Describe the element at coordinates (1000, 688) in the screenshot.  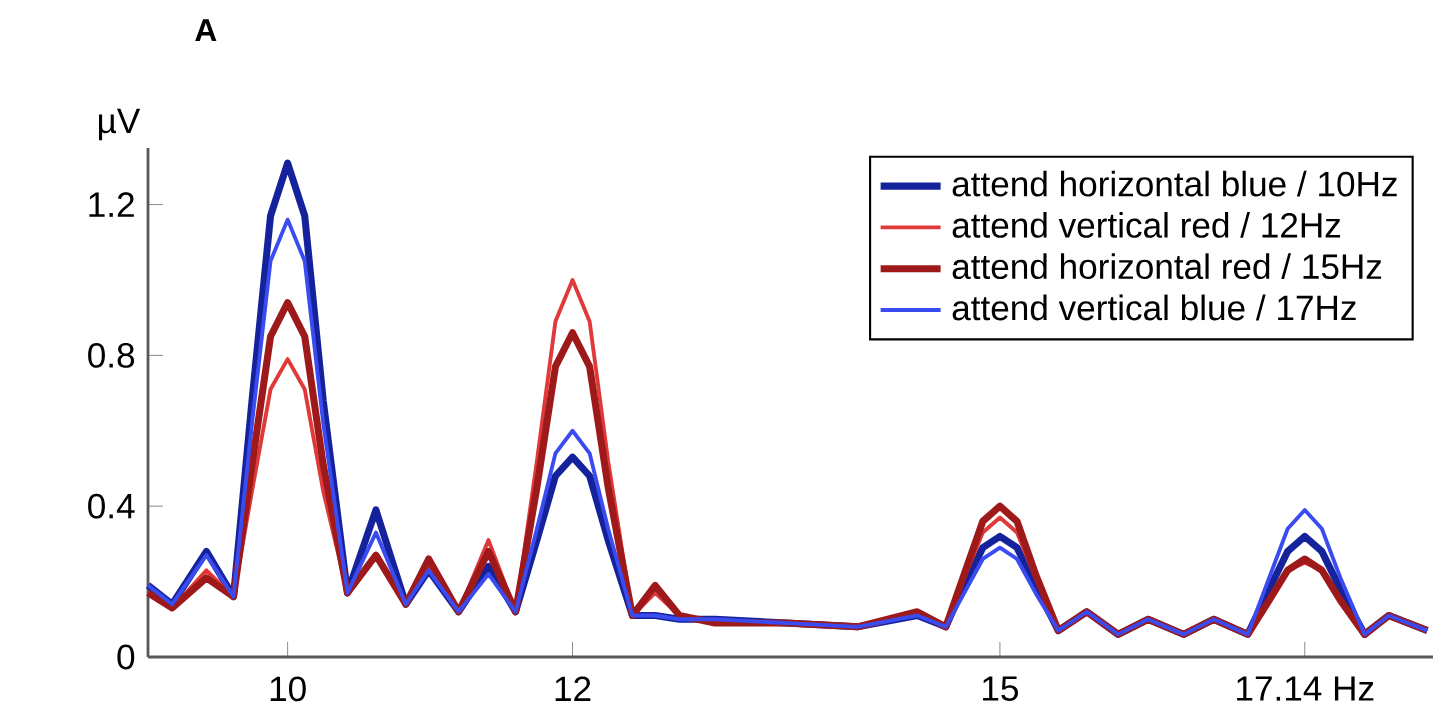
I see `x-tick-label: 15` at that location.